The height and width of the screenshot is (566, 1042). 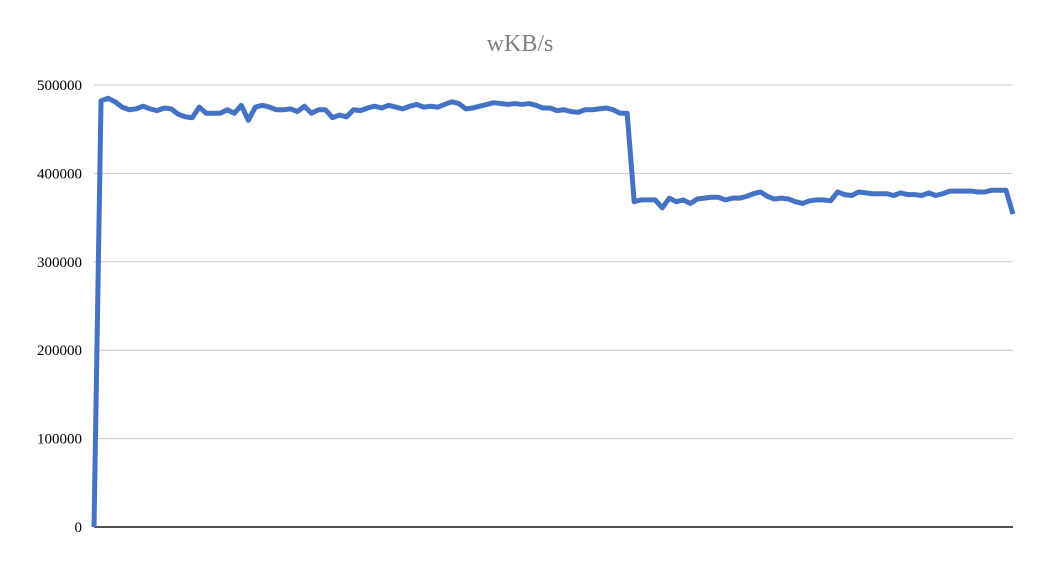 I want to click on chart-title: wKB/s, so click(x=520, y=44).